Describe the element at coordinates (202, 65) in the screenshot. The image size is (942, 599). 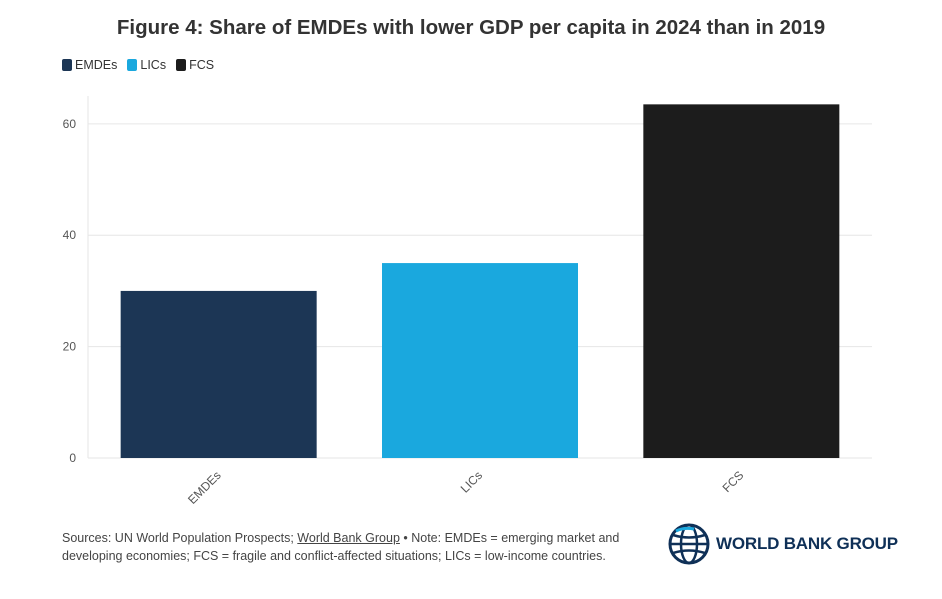
I see `legend-label-fcs: FCS` at that location.